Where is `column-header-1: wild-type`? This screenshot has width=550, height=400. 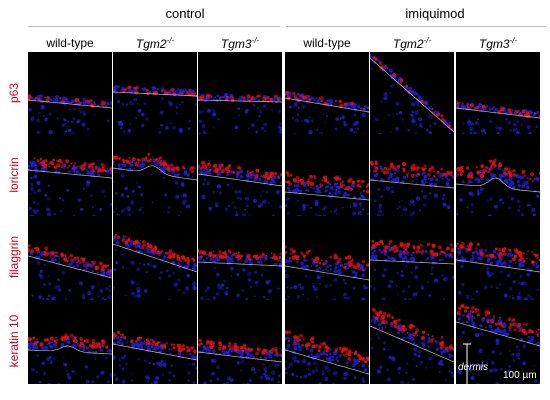
column-header-1: wild-type is located at coordinates (70, 43).